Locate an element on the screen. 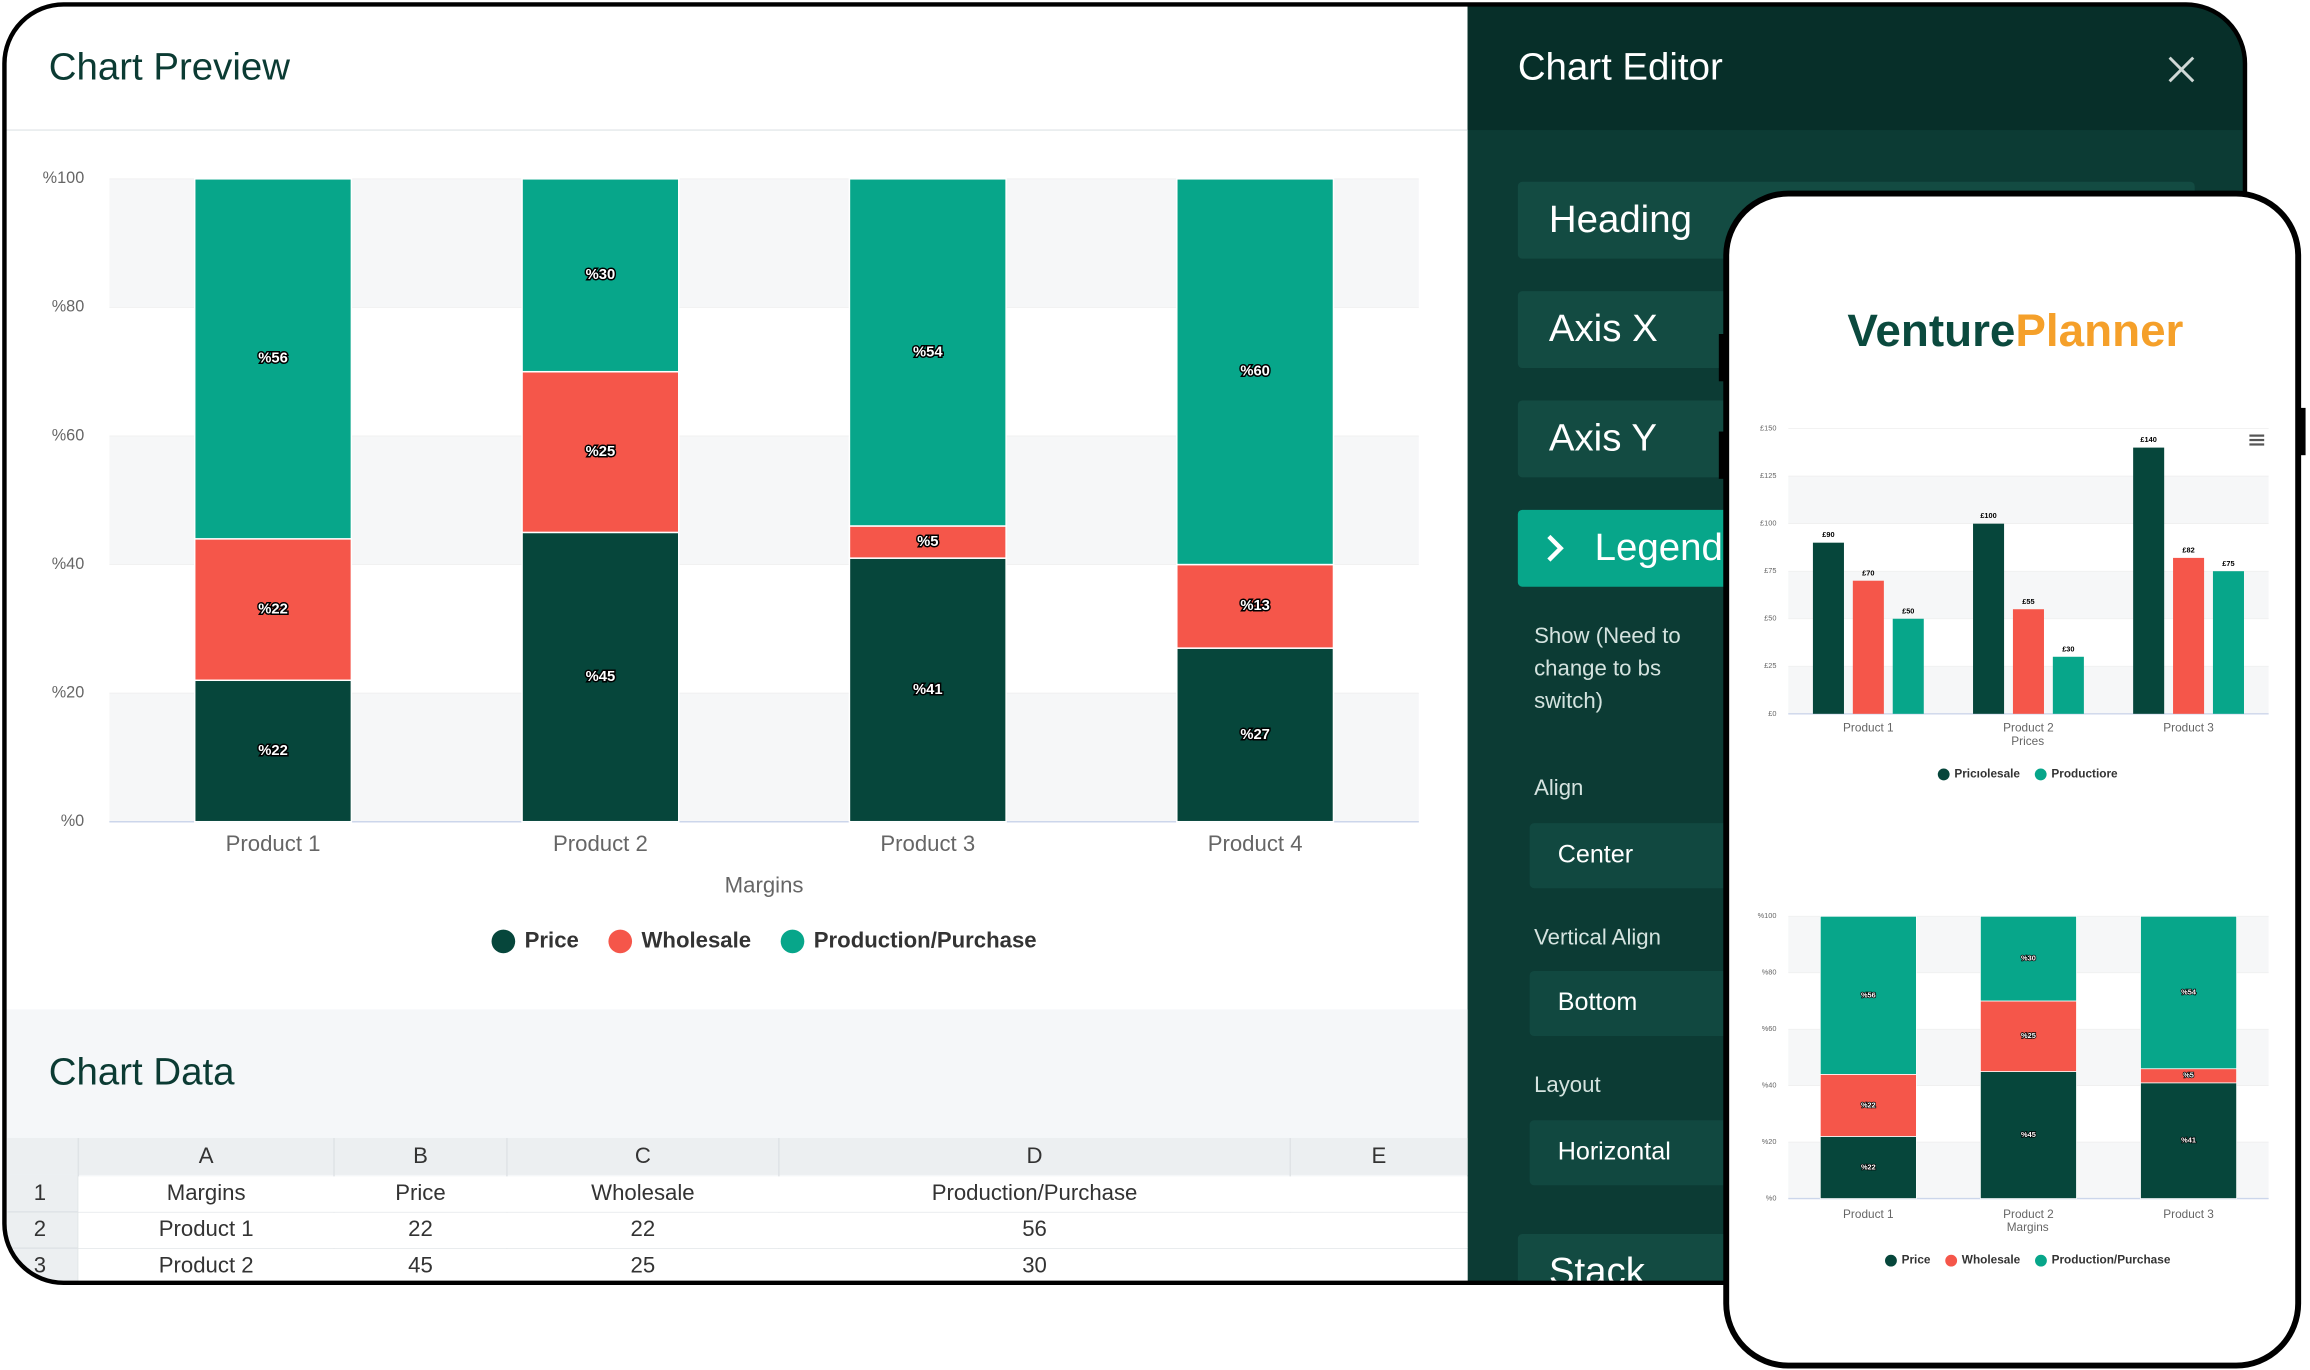 Image resolution: width=2310 pixels, height=1370 pixels. table-cell: 56 is located at coordinates (1034, 1228).